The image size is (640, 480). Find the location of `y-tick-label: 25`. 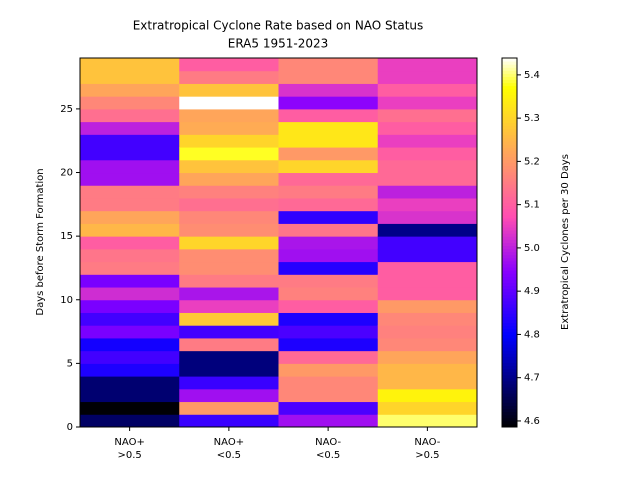

y-tick-label: 25 is located at coordinates (66, 109).